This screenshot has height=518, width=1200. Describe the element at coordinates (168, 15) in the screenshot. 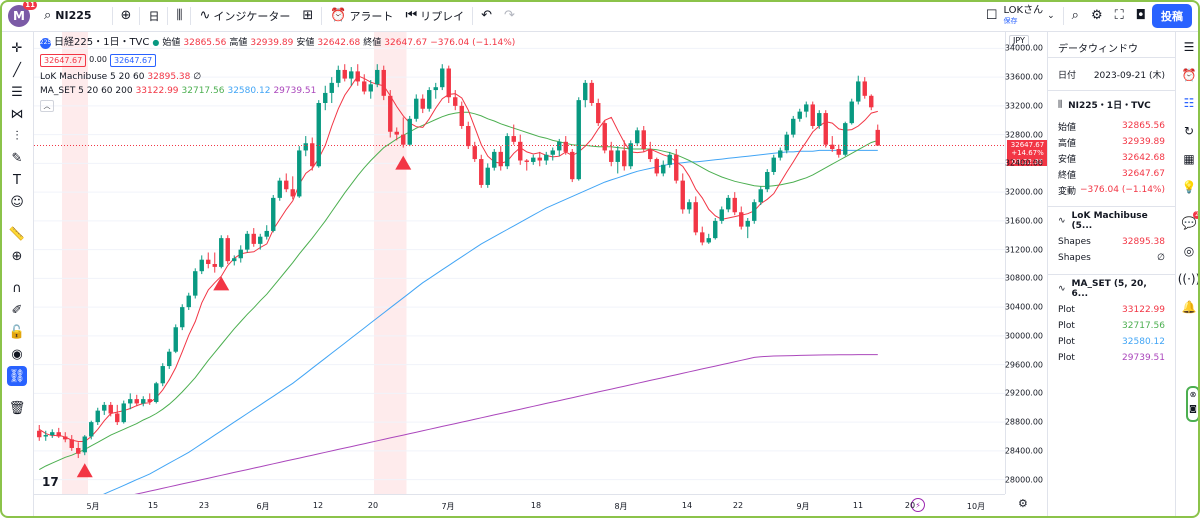

I see `divider` at that location.